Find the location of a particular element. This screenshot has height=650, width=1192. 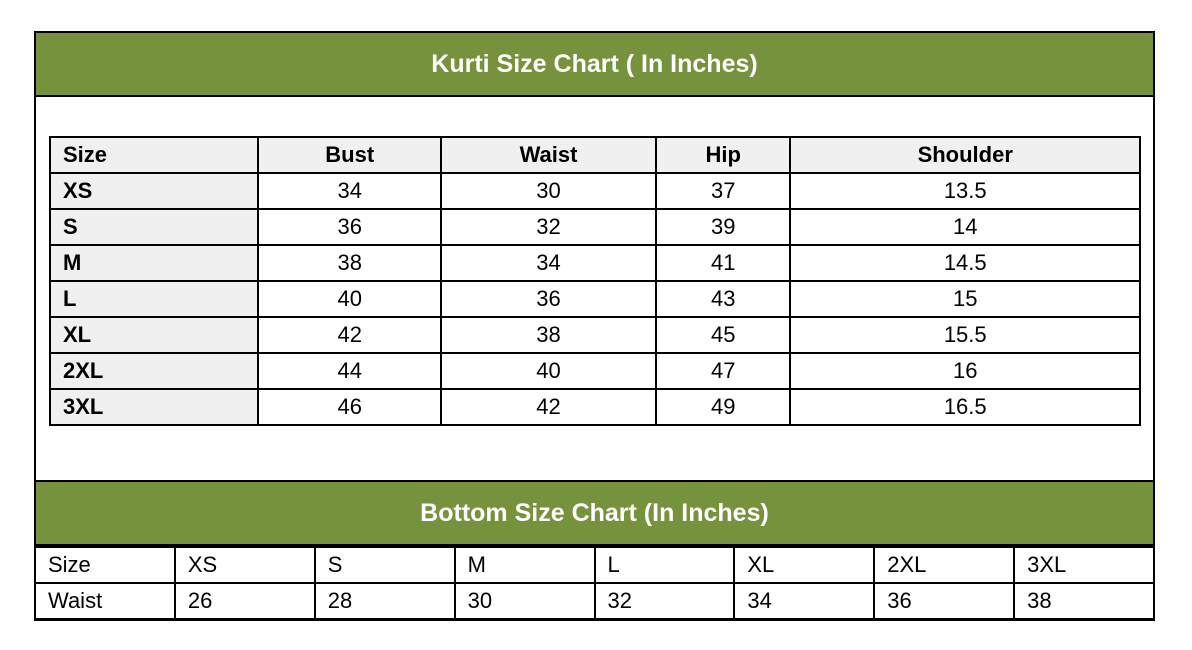

column-header-waist: Waist is located at coordinates (548, 155).